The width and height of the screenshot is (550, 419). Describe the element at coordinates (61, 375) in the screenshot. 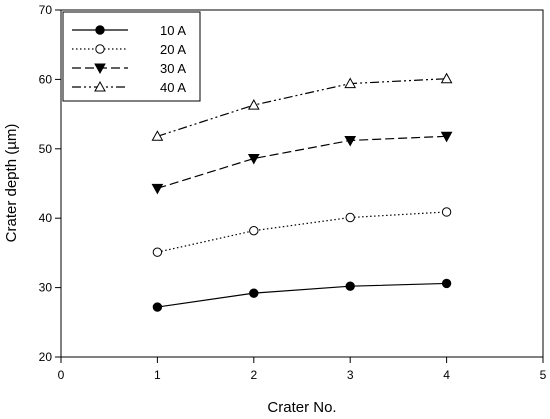

I see `x-tick-label: 0` at that location.